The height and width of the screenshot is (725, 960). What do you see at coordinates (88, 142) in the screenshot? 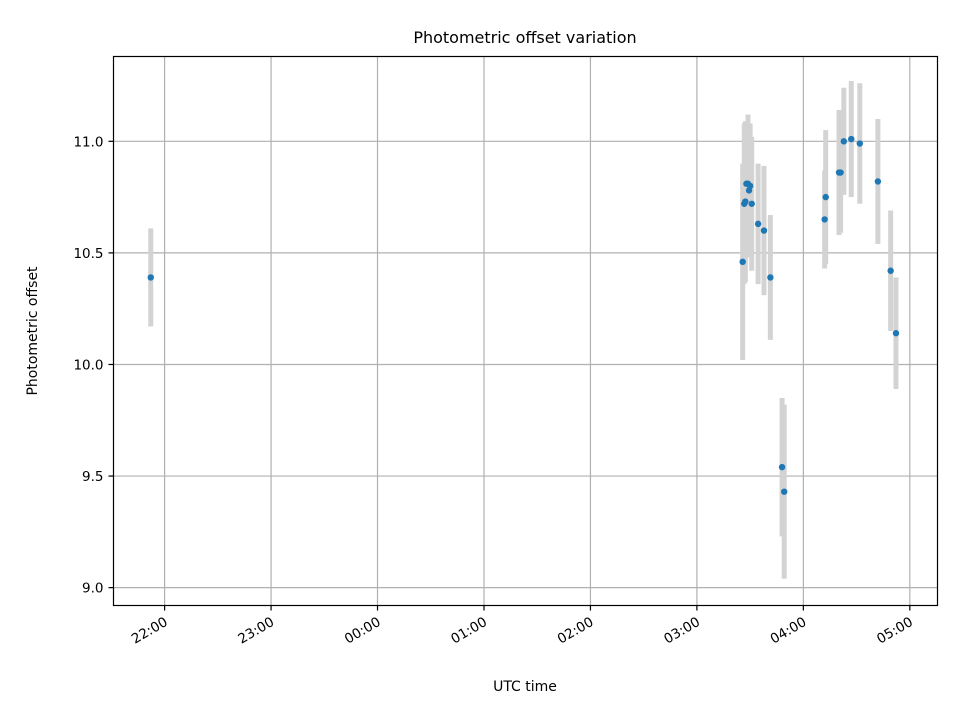
I see `y-tick-label: 11.0` at bounding box center [88, 142].